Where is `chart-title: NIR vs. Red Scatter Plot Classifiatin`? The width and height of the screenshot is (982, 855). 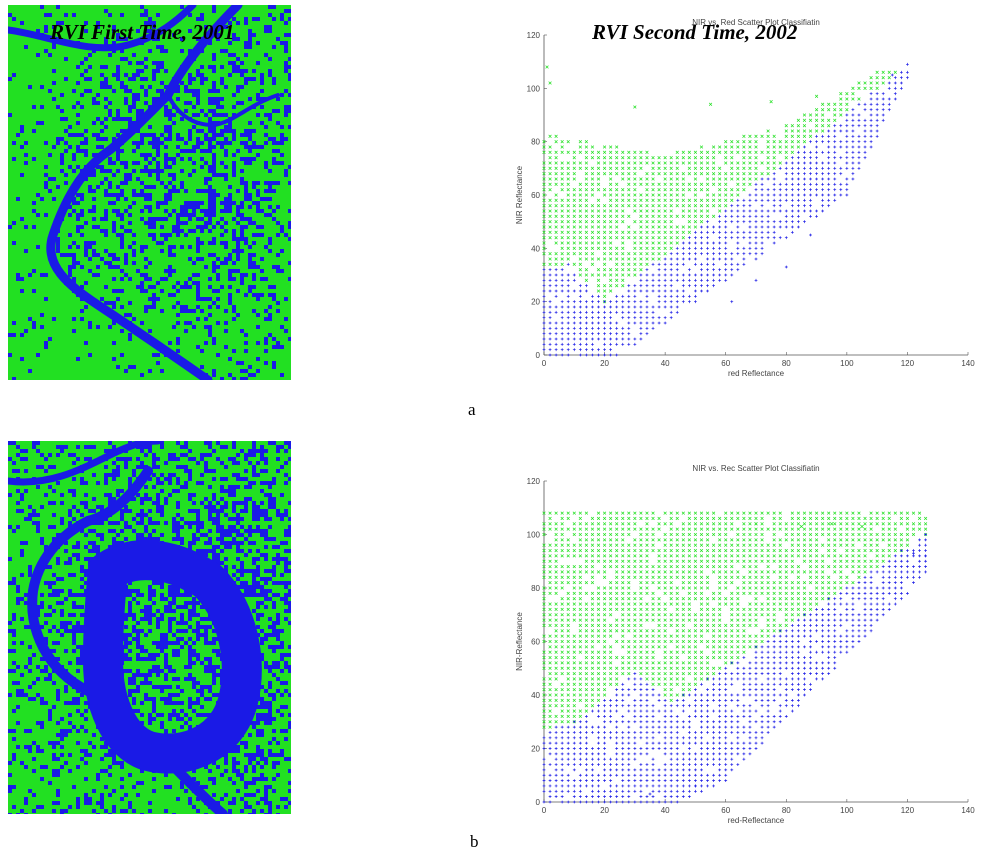
chart-title: NIR vs. Red Scatter Plot Classifiatin is located at coordinates (756, 22).